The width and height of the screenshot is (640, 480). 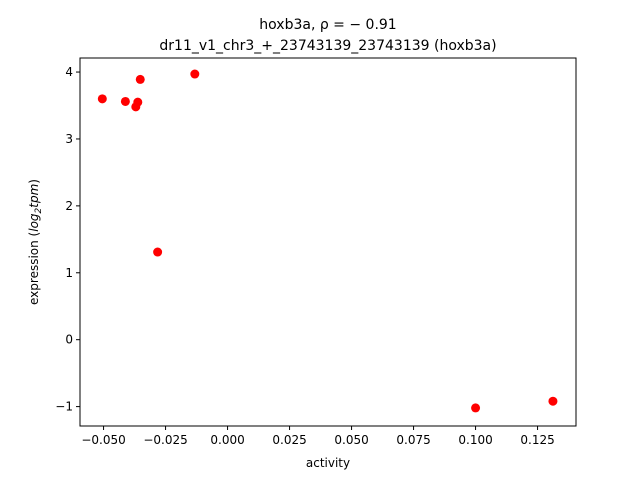 I want to click on y-axis-label: expression (log2tpm), so click(x=35, y=242).